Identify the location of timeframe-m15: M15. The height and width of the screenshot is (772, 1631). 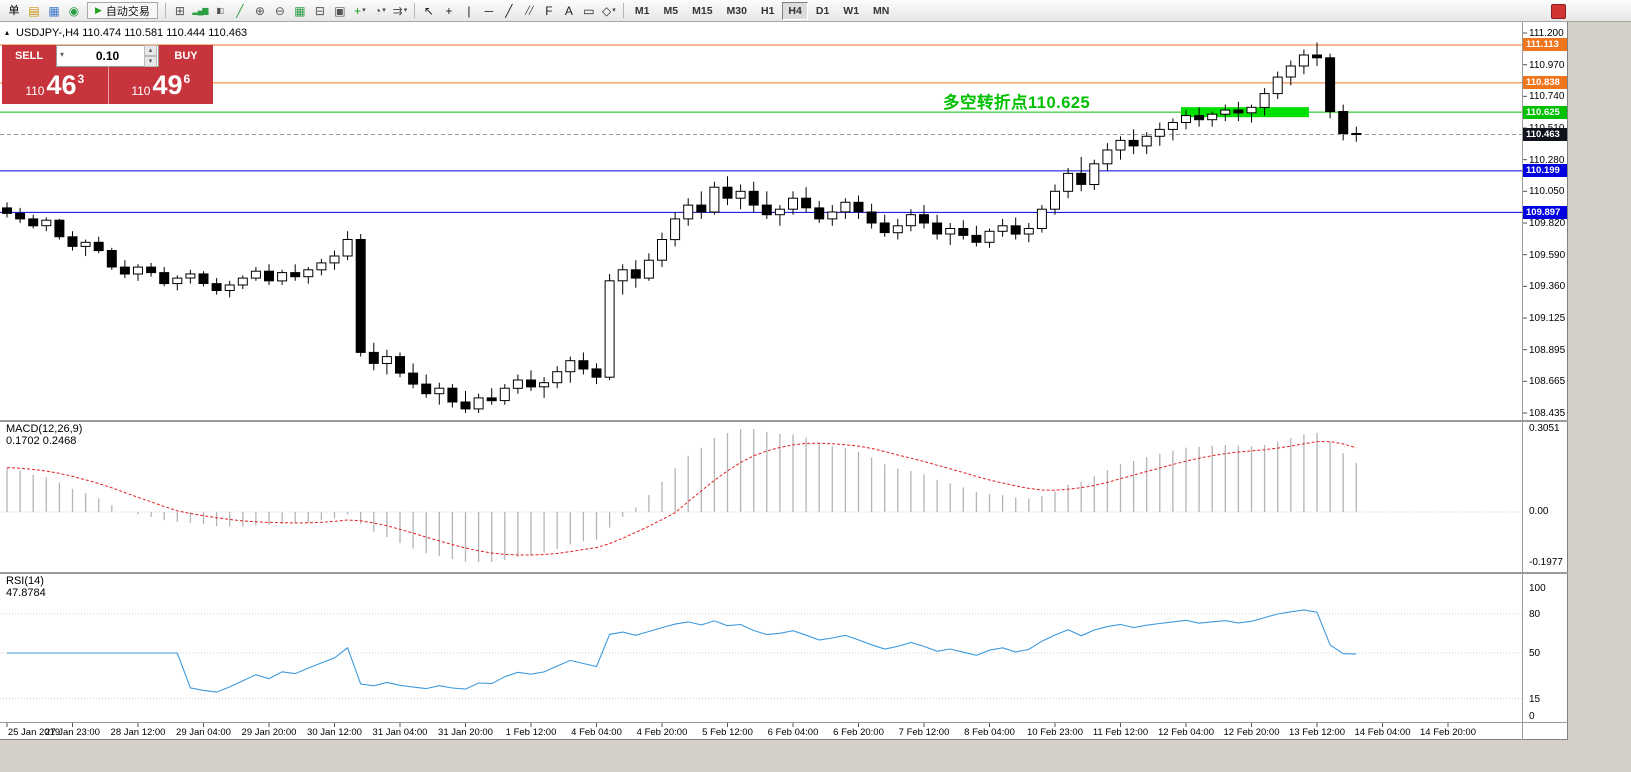
(702, 10).